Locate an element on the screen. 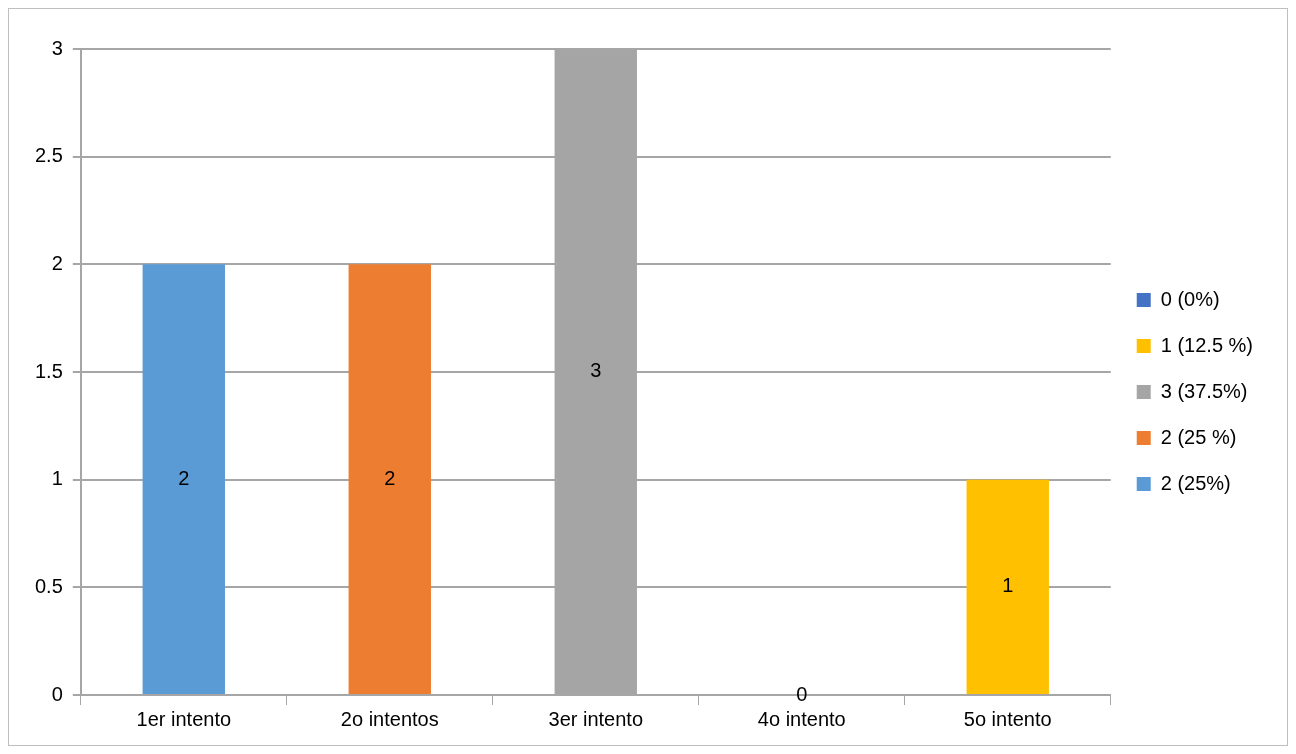 This screenshot has width=1296, height=754. legend-label: 2 (25 %) is located at coordinates (1198, 436).